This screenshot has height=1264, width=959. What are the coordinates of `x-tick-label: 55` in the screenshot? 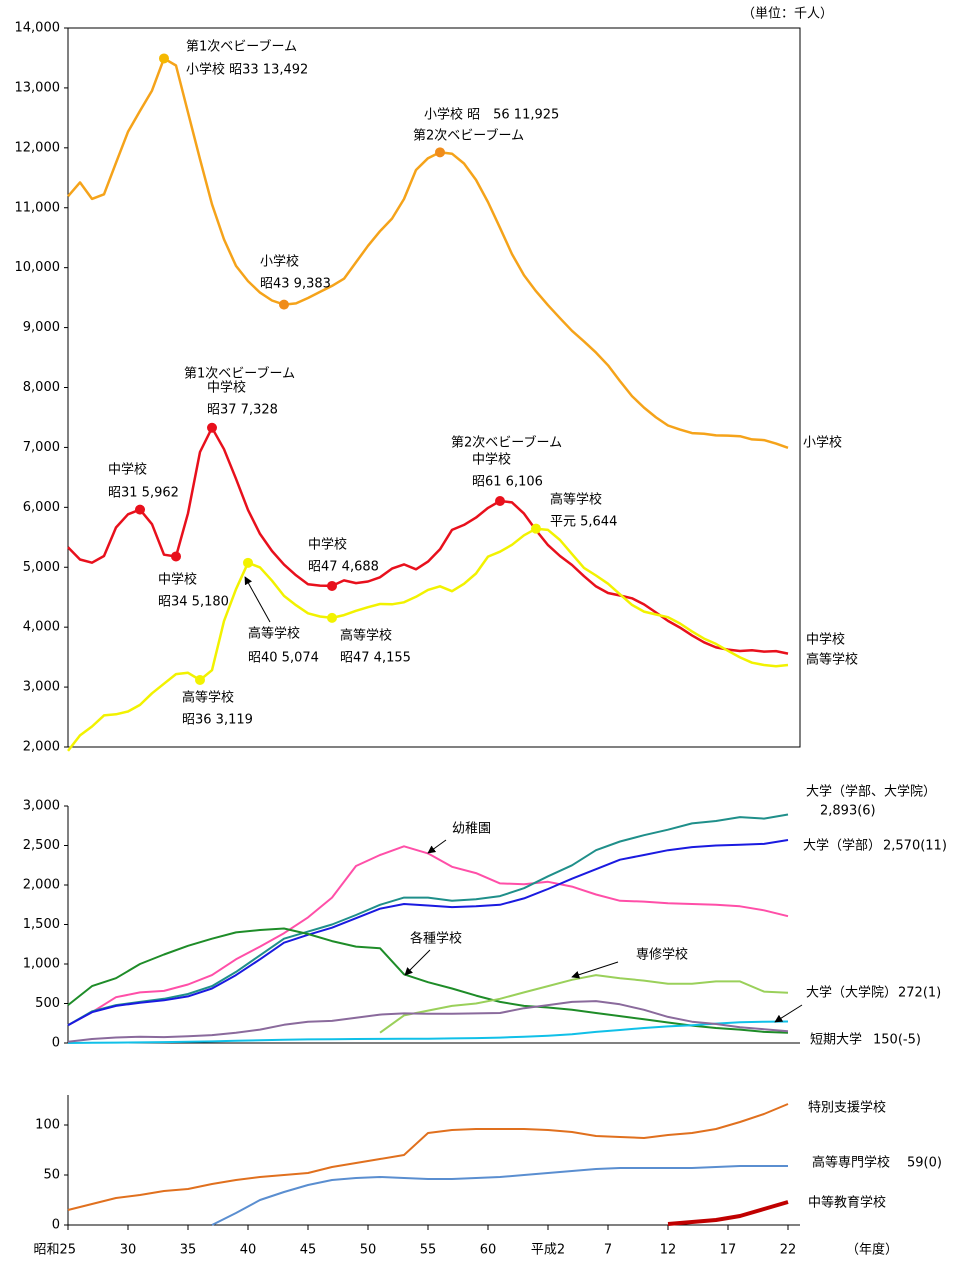 It's located at (428, 1250).